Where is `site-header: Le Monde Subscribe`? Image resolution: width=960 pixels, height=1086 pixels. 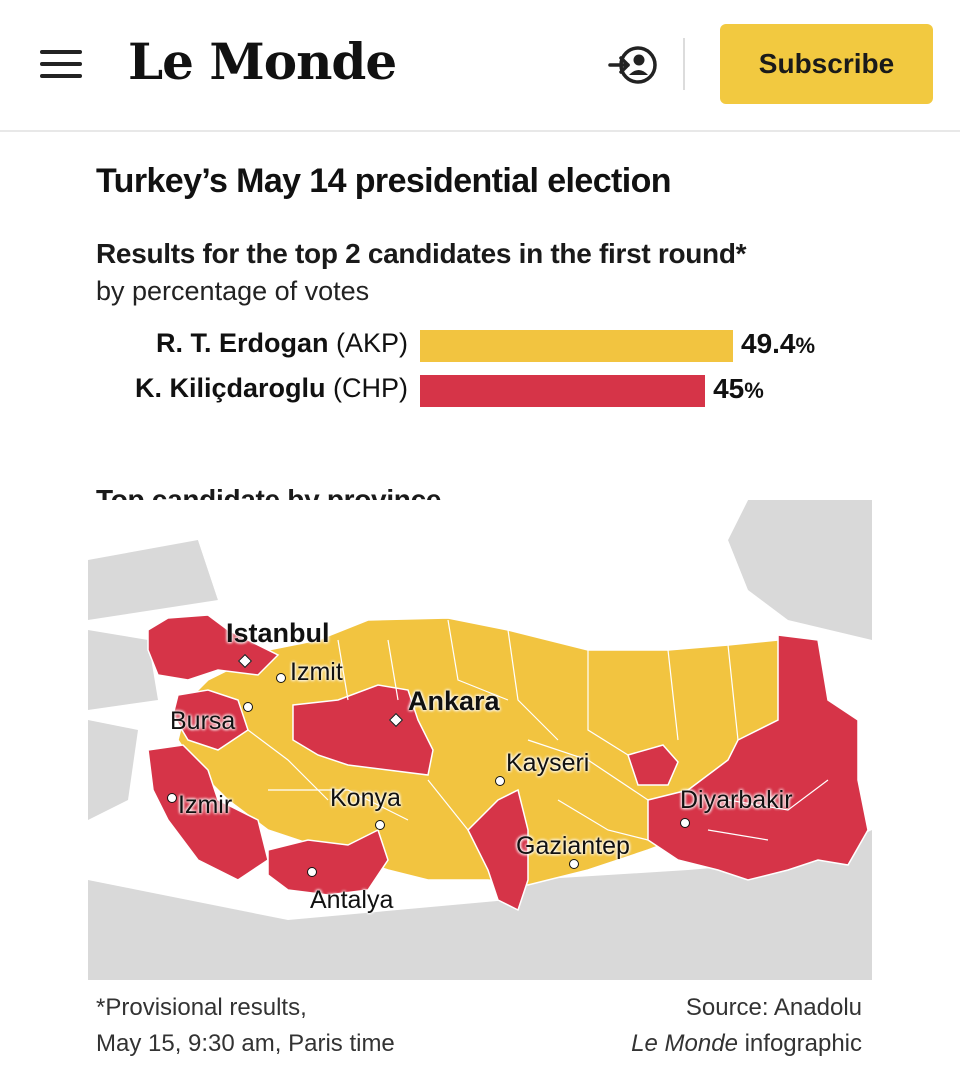
site-header: Le Monde Subscribe is located at coordinates (480, 66).